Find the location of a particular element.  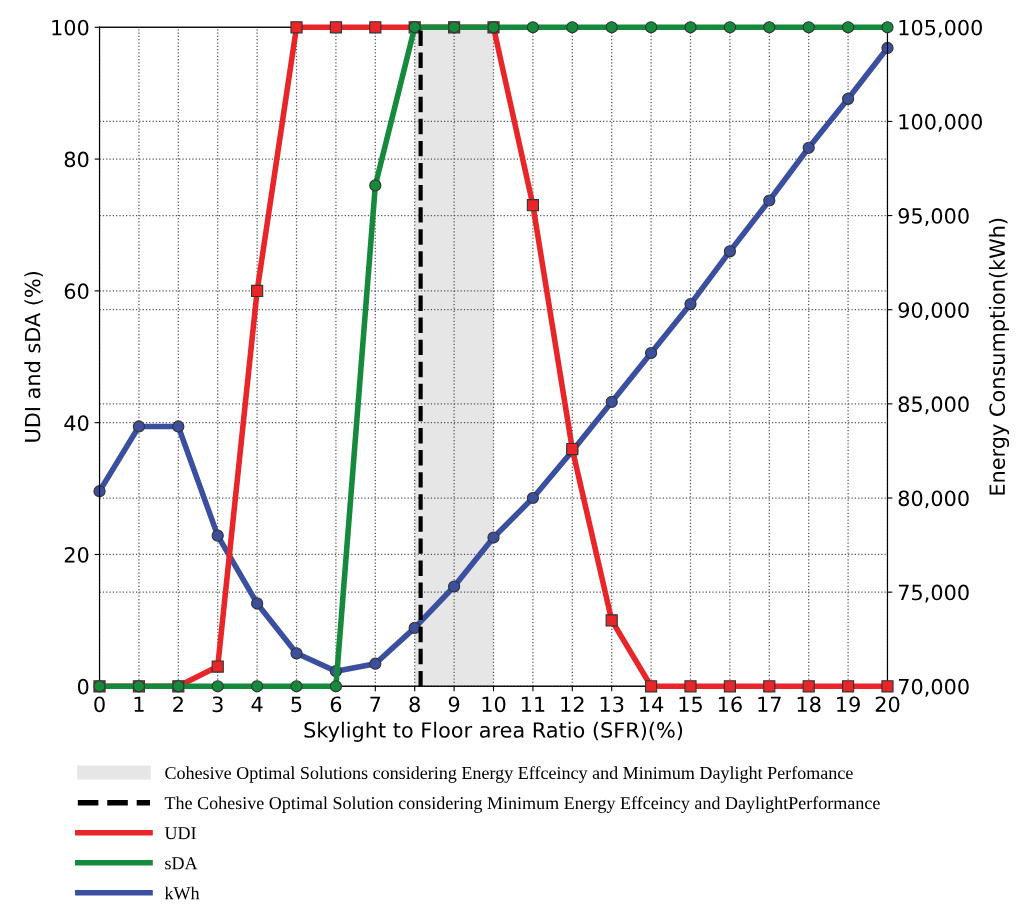

x-tick-label: 17 is located at coordinates (769, 704).